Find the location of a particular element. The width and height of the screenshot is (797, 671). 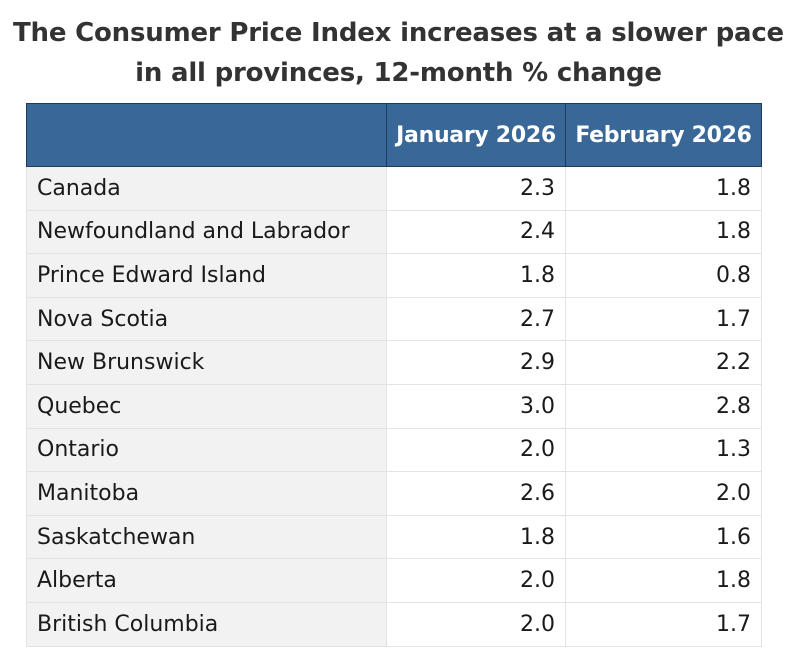

table-row: Quebec 3.0 2.8 is located at coordinates (394, 406).